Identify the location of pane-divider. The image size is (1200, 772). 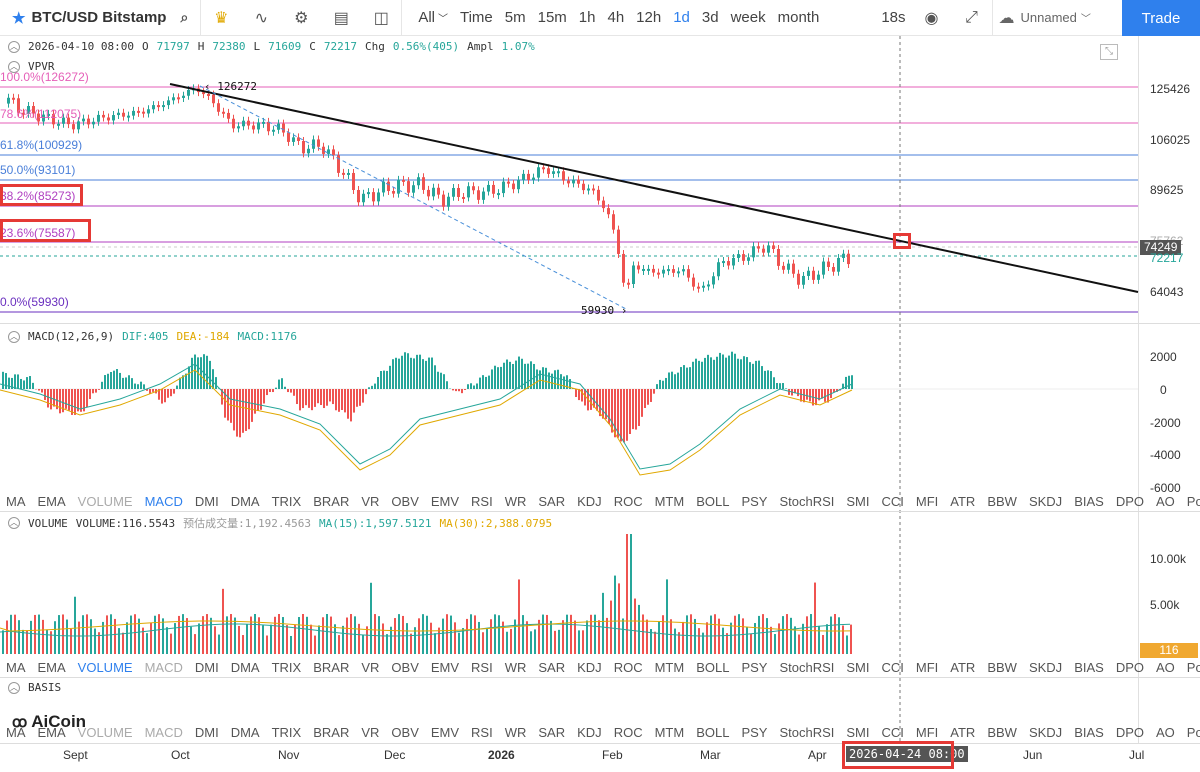
(600, 323).